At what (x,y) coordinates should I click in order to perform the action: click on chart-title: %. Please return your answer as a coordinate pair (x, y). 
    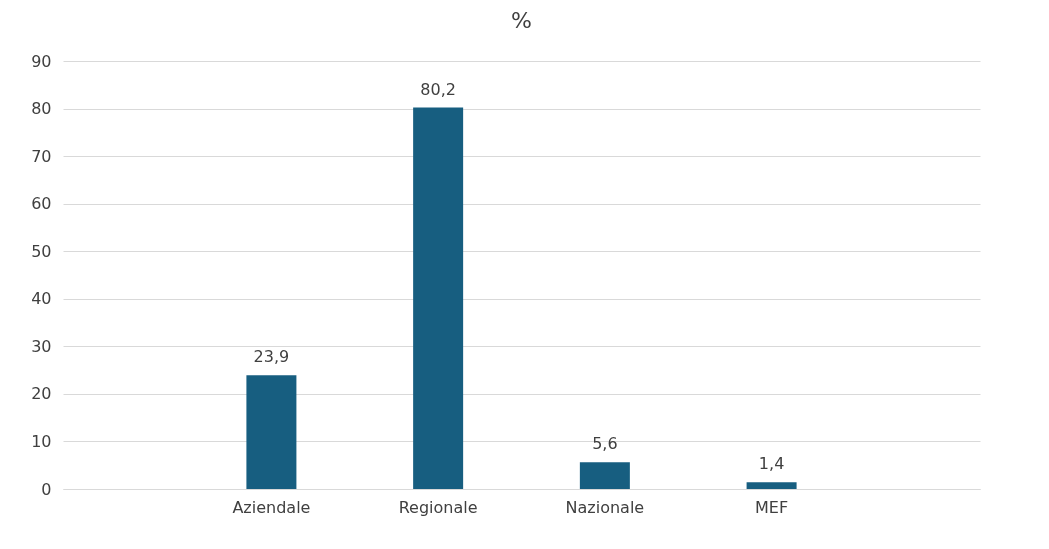
    Looking at the image, I should click on (521, 20).